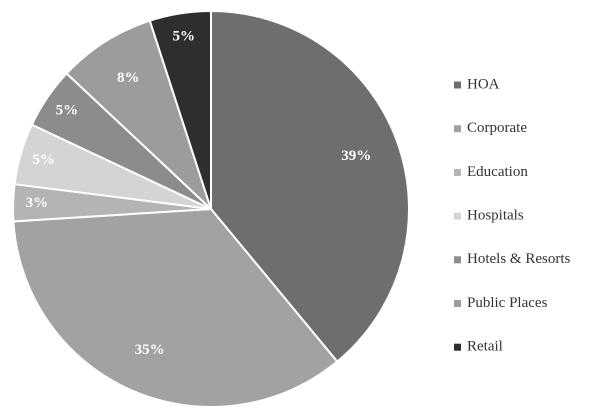 The image size is (603, 408). I want to click on legend-label: Hotels & Resorts, so click(518, 259).